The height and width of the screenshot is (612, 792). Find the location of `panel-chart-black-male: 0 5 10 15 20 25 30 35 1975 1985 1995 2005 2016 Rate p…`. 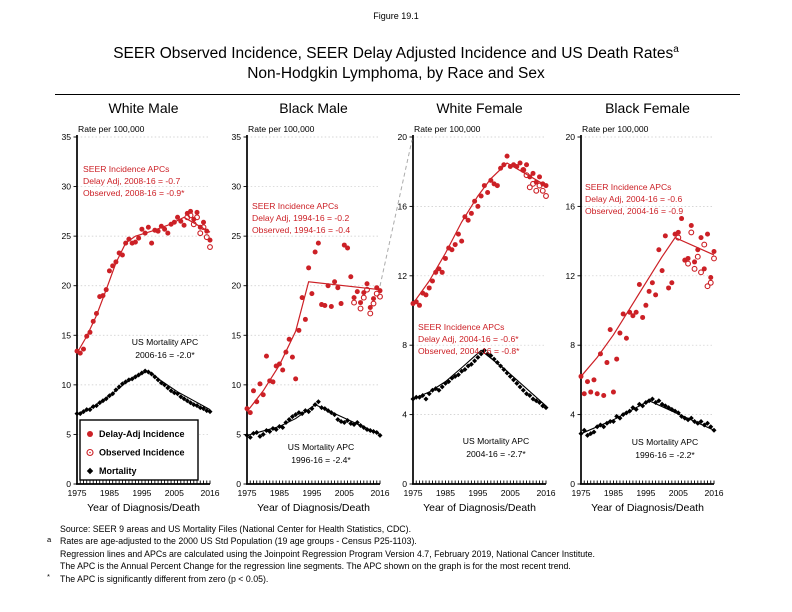

panel-chart-black-male: 0 5 10 15 20 25 30 35 1975 1985 1995 2005 2016 Rate p… is located at coordinates (310, 319).